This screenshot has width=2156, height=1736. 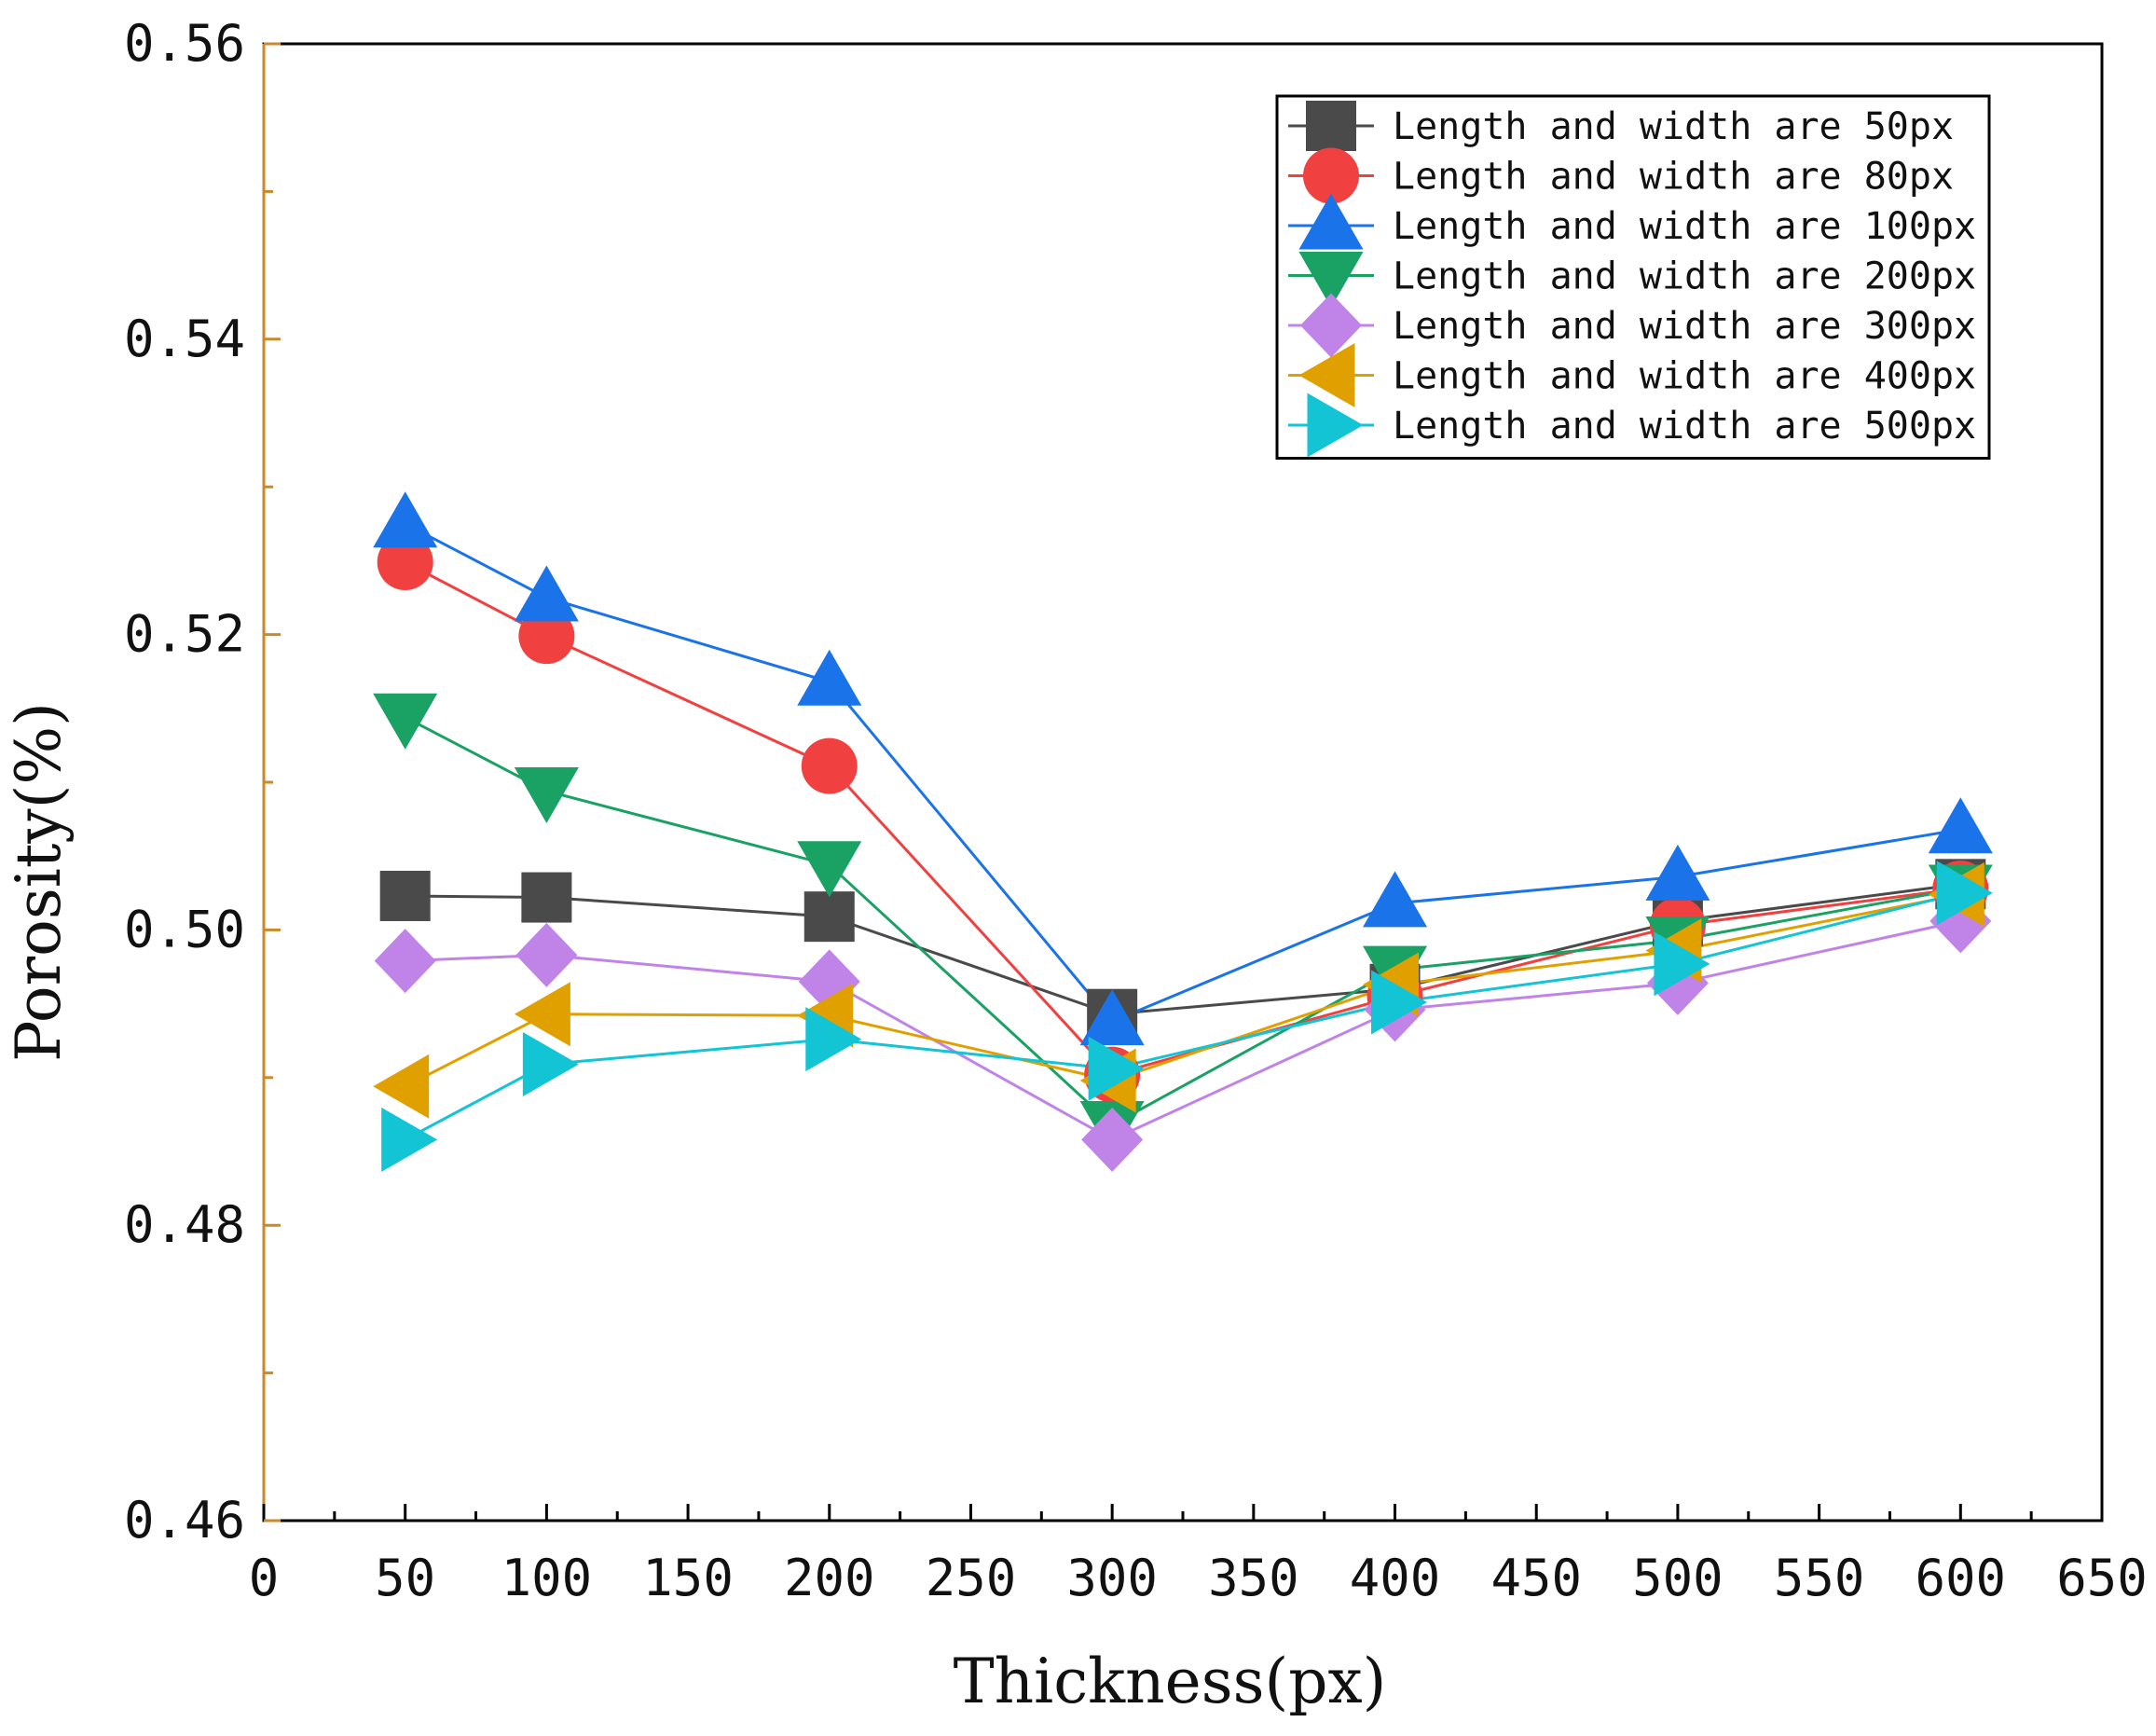 I want to click on x-tick-label: 450, so click(x=1536, y=1578).